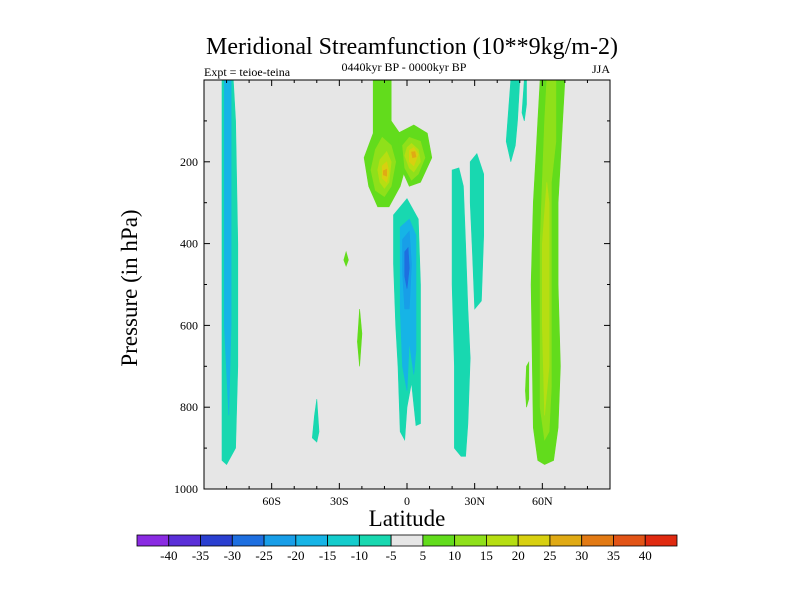 This screenshot has width=800, height=600. I want to click on x-tick-label: 30N, so click(474, 501).